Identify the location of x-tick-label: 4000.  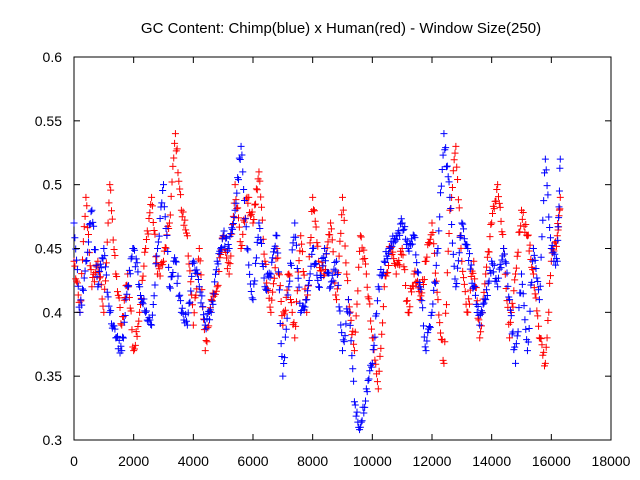
(193, 461).